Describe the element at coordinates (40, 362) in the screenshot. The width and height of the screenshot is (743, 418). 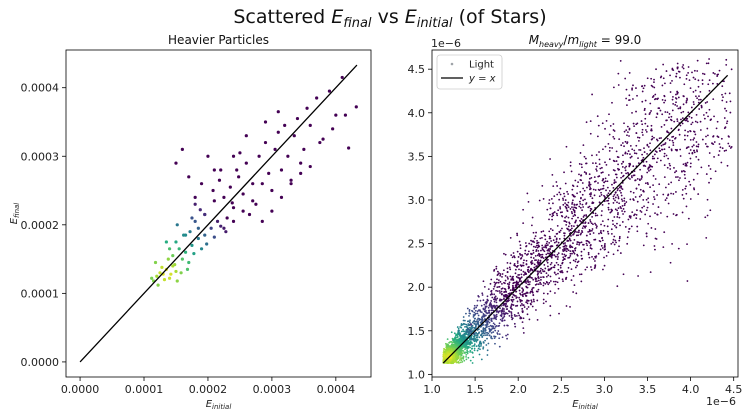
I see `left-y-tick-label: 0.0000` at that location.